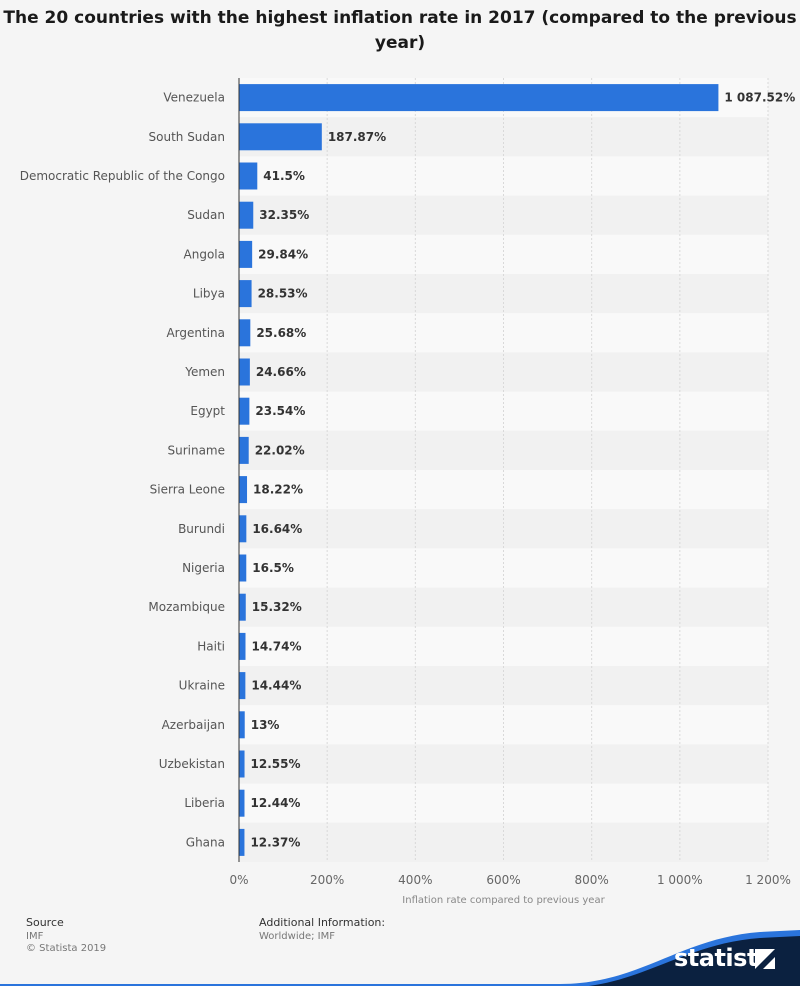  Describe the element at coordinates (283, 254) in the screenshot. I see `value-label: 29.84%` at that location.